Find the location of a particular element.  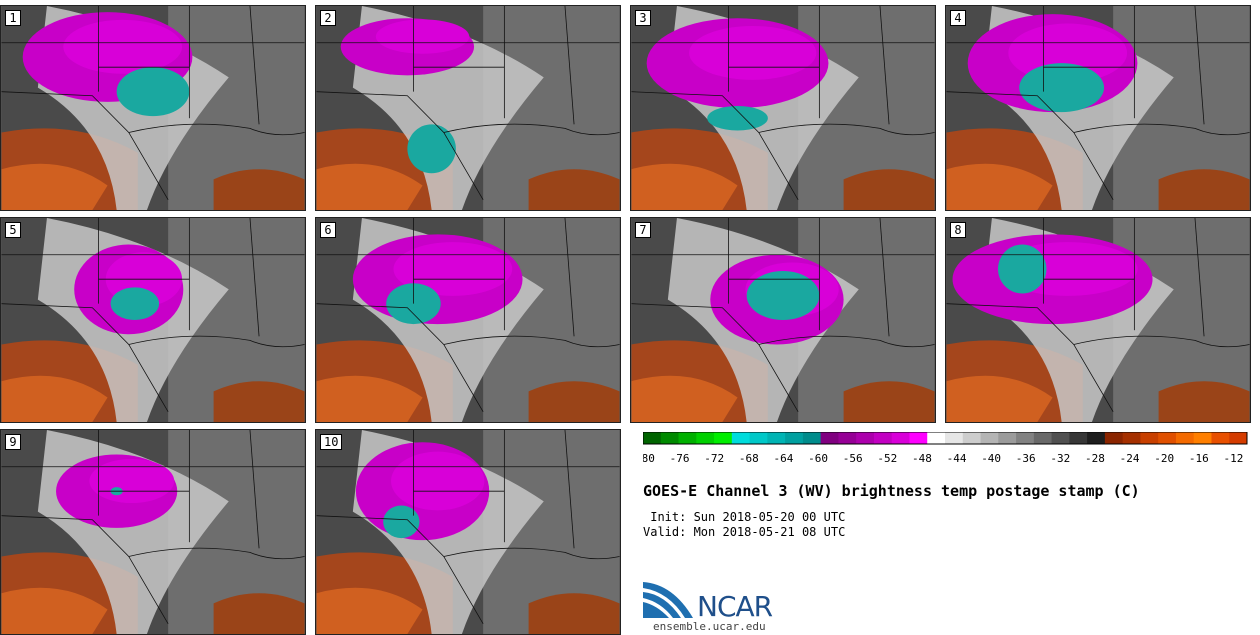

colorbar-tick-label: -24 is located at coordinates (1130, 458).